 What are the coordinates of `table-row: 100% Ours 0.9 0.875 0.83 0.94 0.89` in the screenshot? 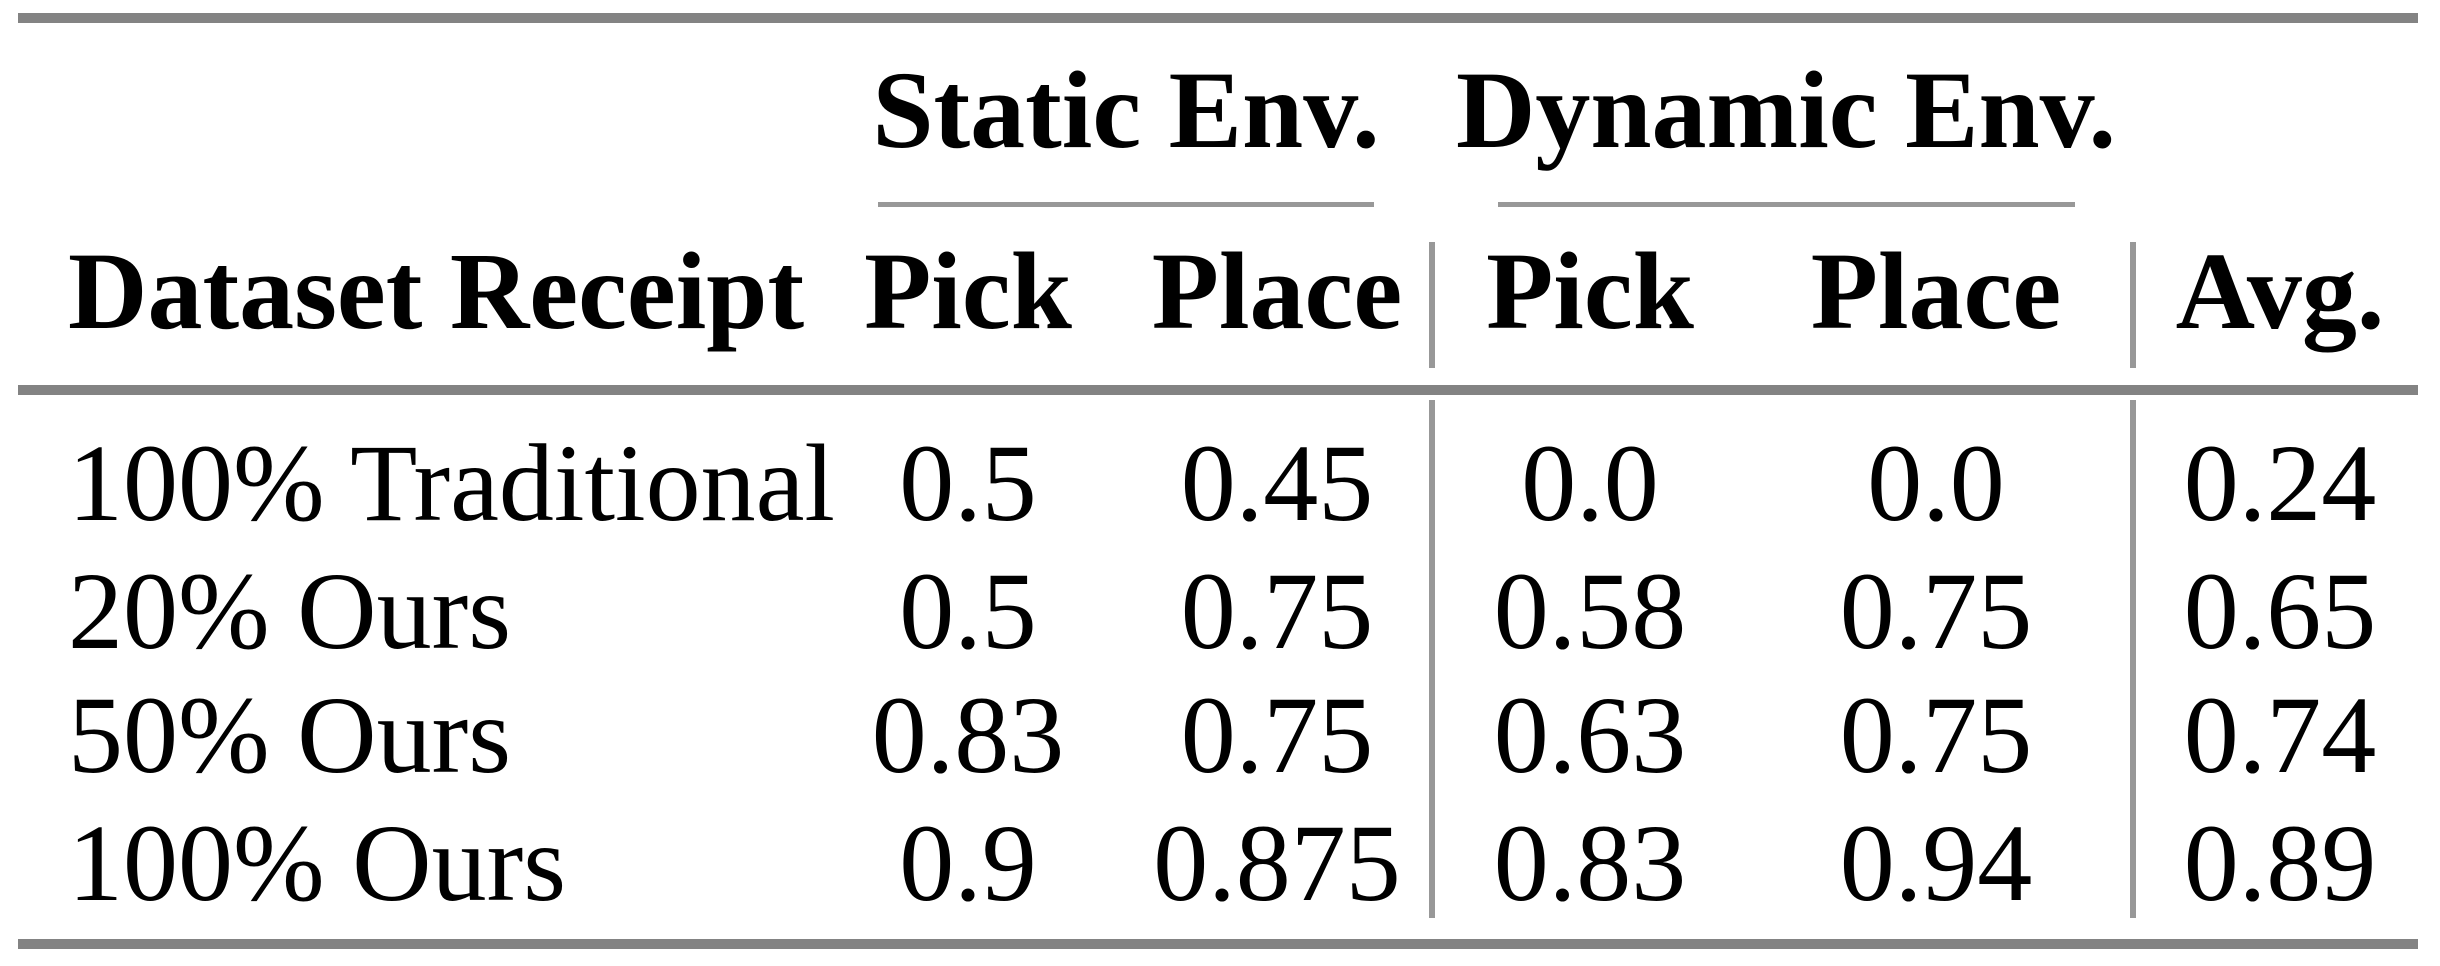 It's located at (1220, 864).